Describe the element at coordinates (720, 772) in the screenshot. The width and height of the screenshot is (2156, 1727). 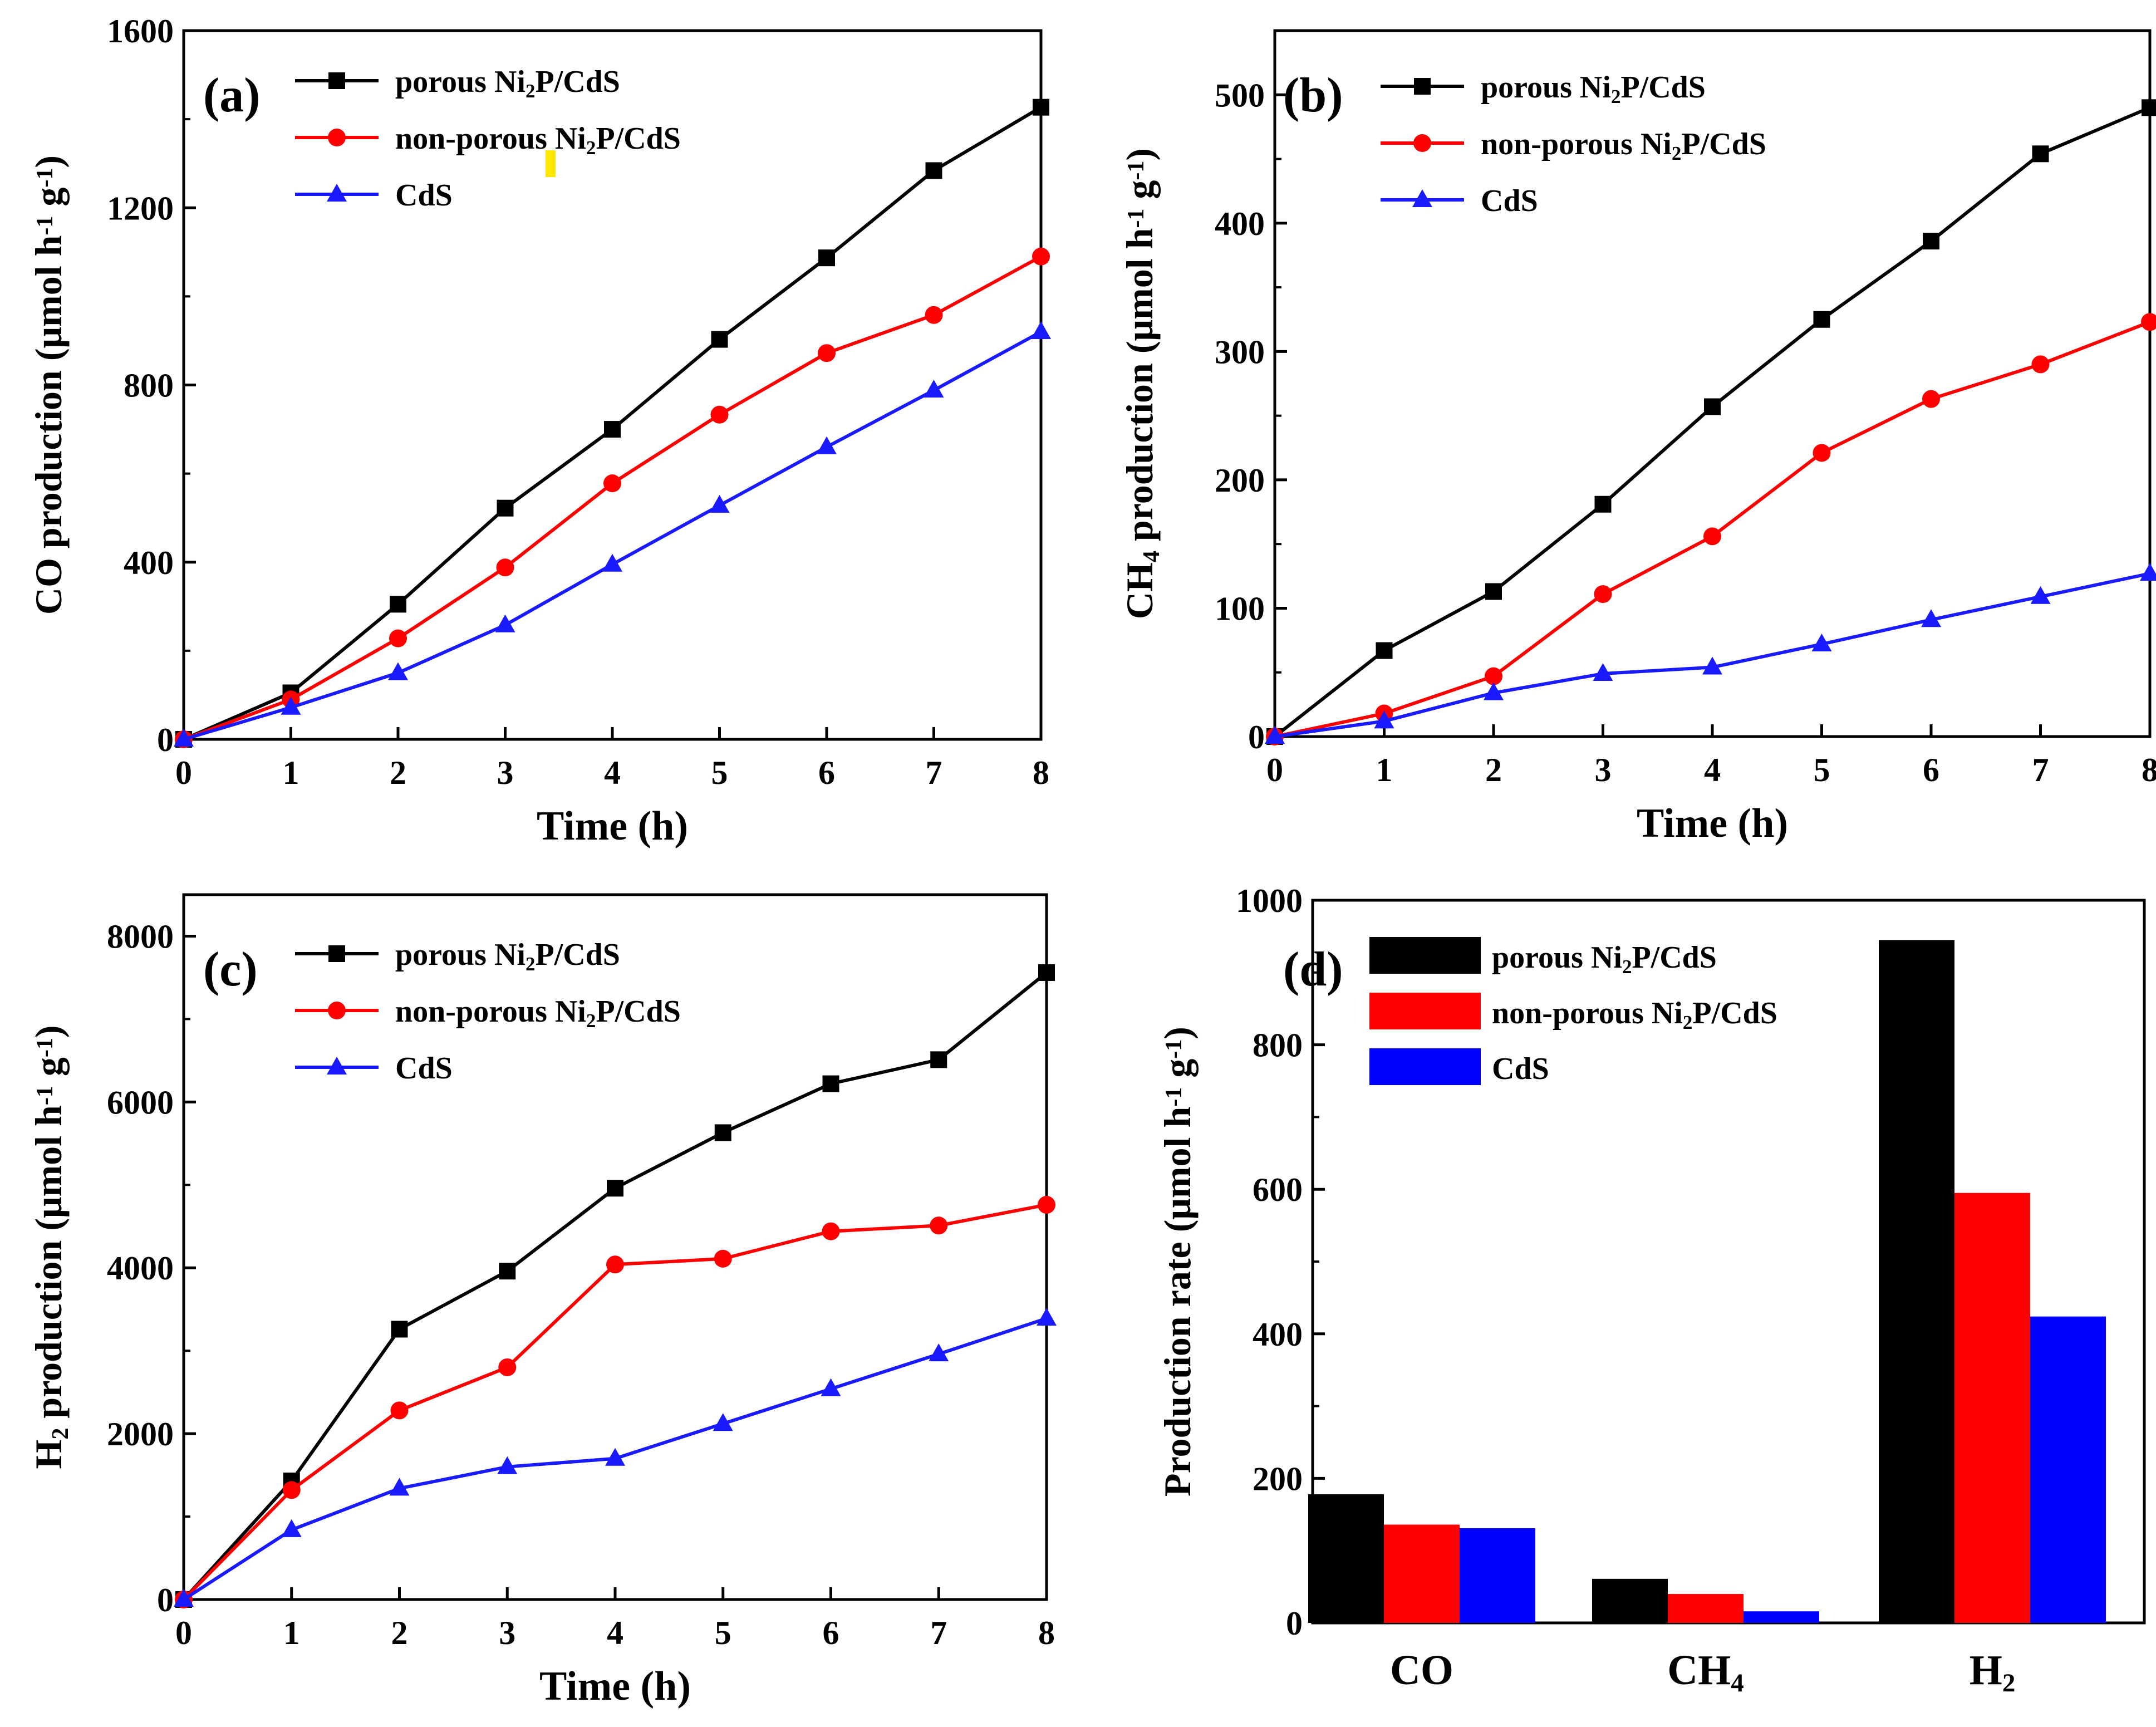
I see `x-tick-label: 5` at that location.